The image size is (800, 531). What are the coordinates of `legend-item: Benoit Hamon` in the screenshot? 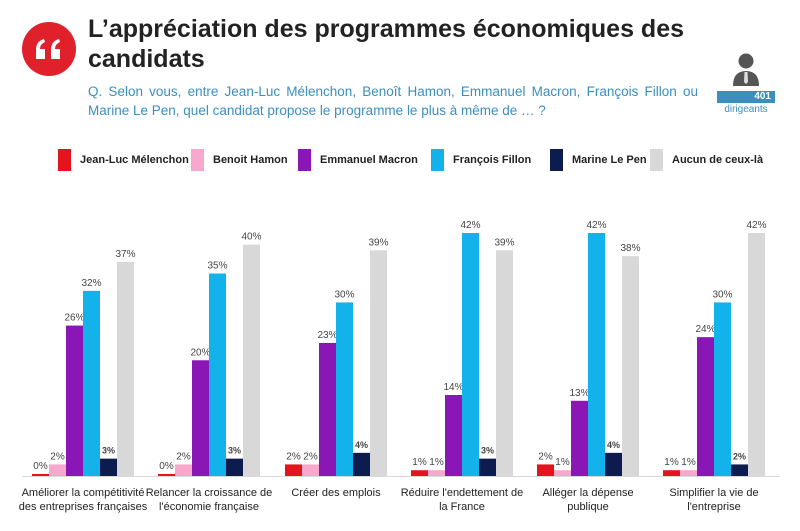 It's located at (239, 160).